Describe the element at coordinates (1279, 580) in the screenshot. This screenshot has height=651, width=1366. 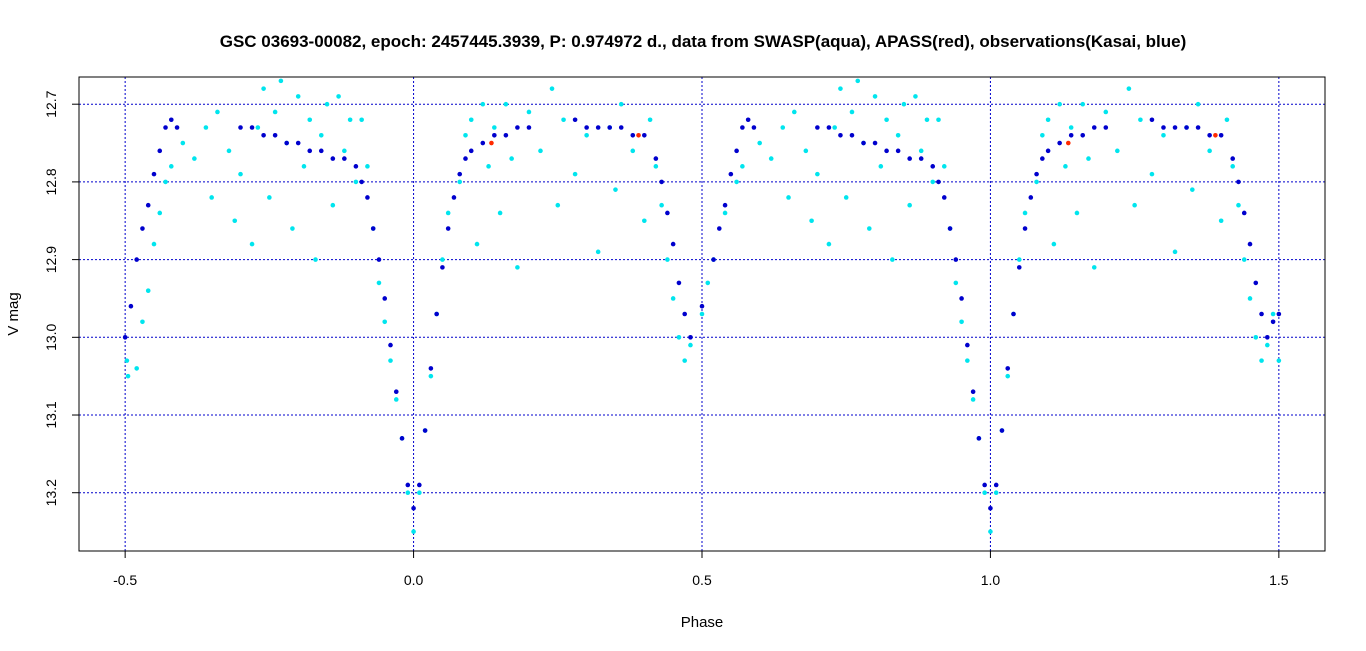
I see `x-tick-label: 1.5` at that location.